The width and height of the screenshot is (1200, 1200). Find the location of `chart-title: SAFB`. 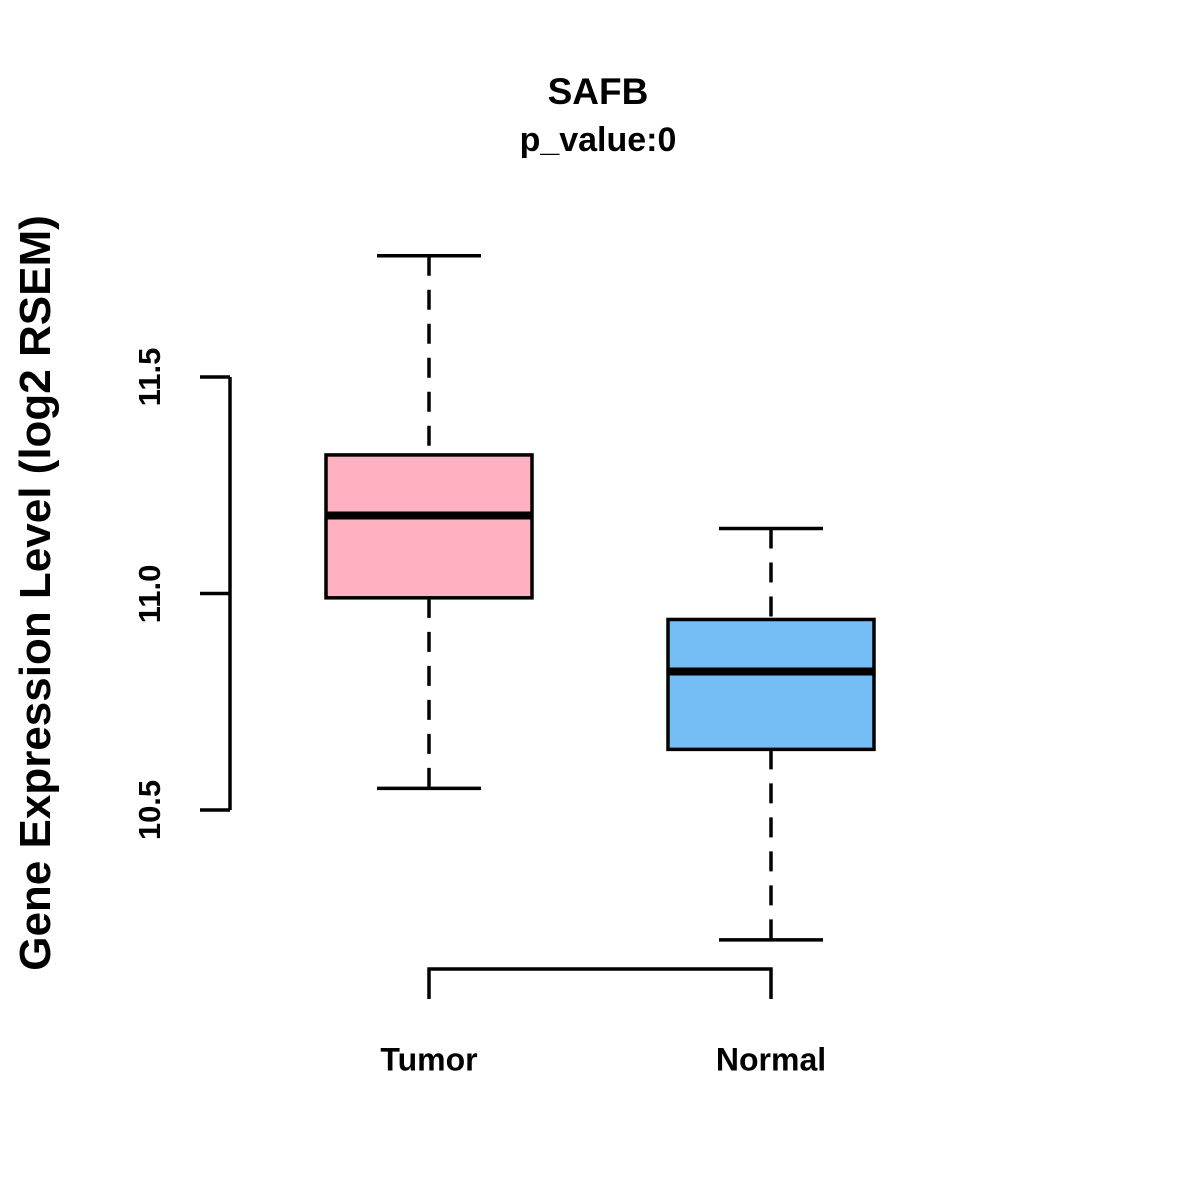

chart-title: SAFB is located at coordinates (598, 91).